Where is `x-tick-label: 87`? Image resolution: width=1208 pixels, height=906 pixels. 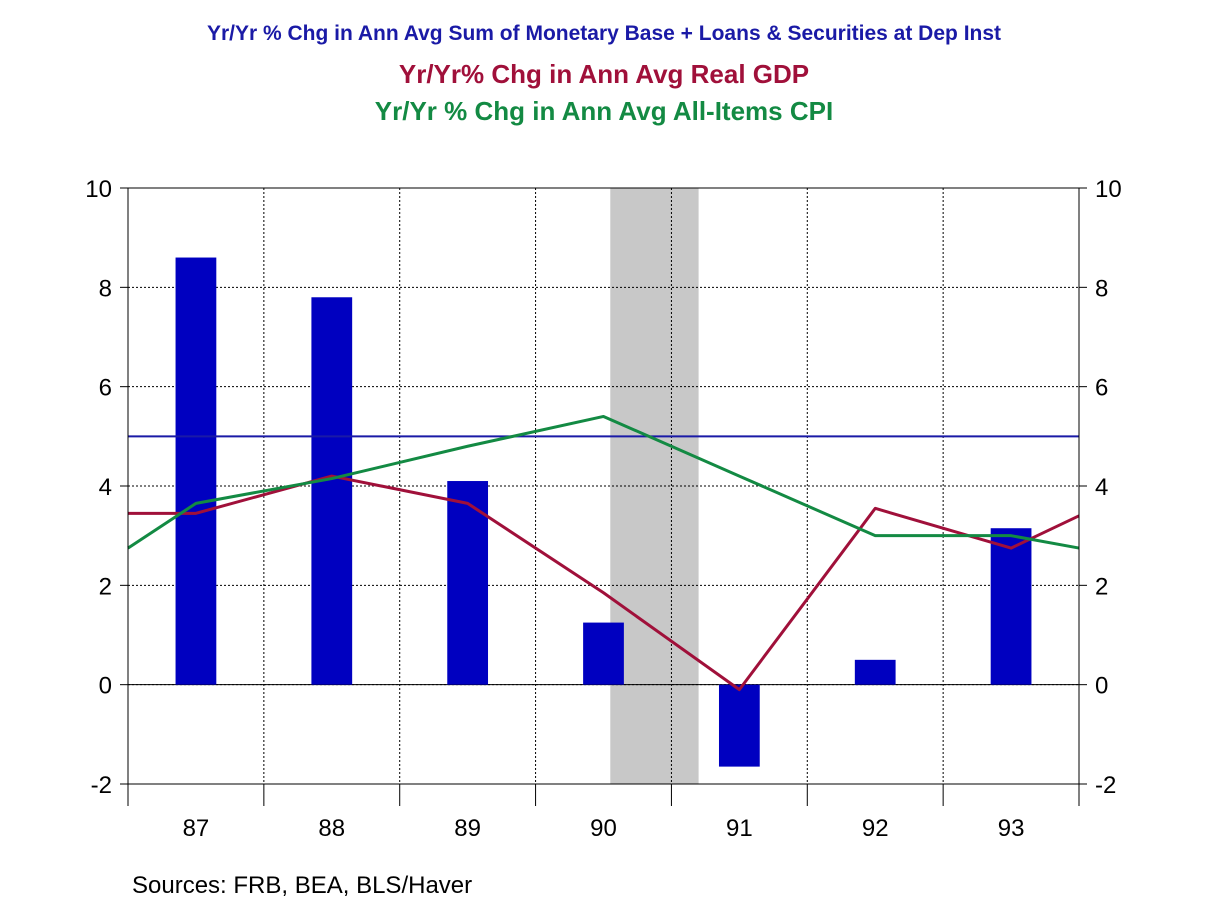
x-tick-label: 87 is located at coordinates (196, 828).